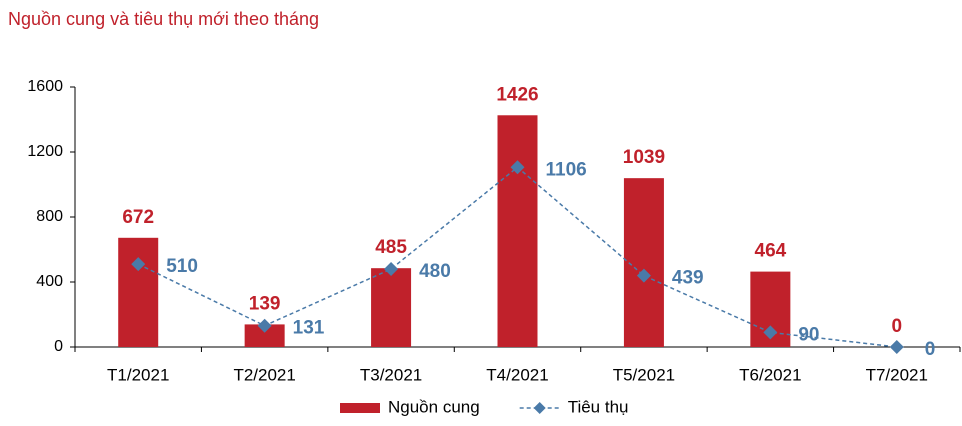  Describe the element at coordinates (391, 247) in the screenshot. I see `bar-value-label: 485` at that location.